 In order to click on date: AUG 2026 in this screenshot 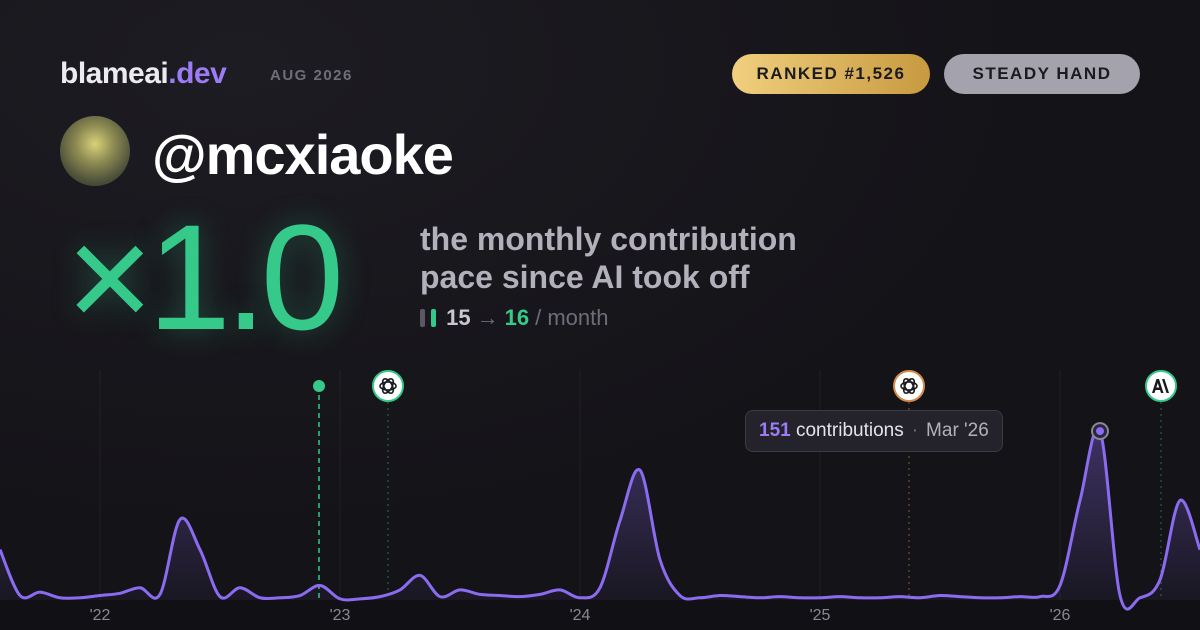, I will do `click(311, 75)`.